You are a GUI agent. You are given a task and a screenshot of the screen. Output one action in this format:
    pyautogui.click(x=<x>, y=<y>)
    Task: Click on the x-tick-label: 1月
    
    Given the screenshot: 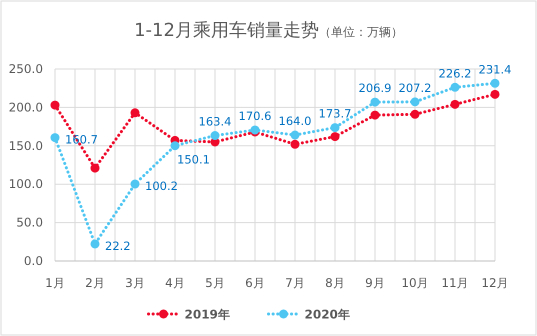 What is the action you would take?
    pyautogui.click(x=55, y=283)
    